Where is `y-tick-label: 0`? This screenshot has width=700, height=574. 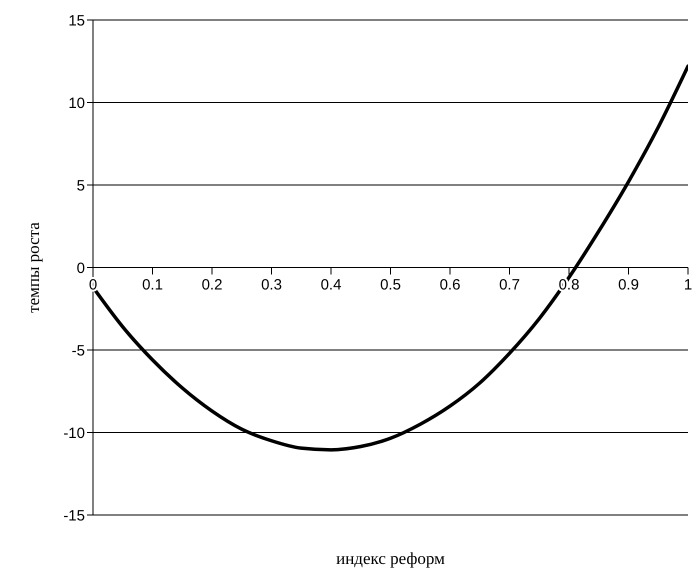
y-tick-label: 0 is located at coordinates (80, 268).